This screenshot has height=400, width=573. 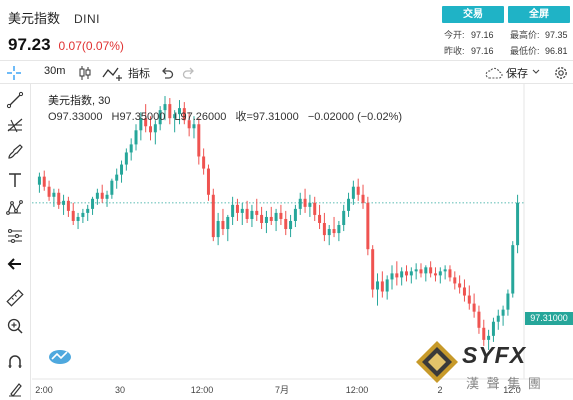 What do you see at coordinates (167, 73) in the screenshot?
I see `undo-icon` at bounding box center [167, 73].